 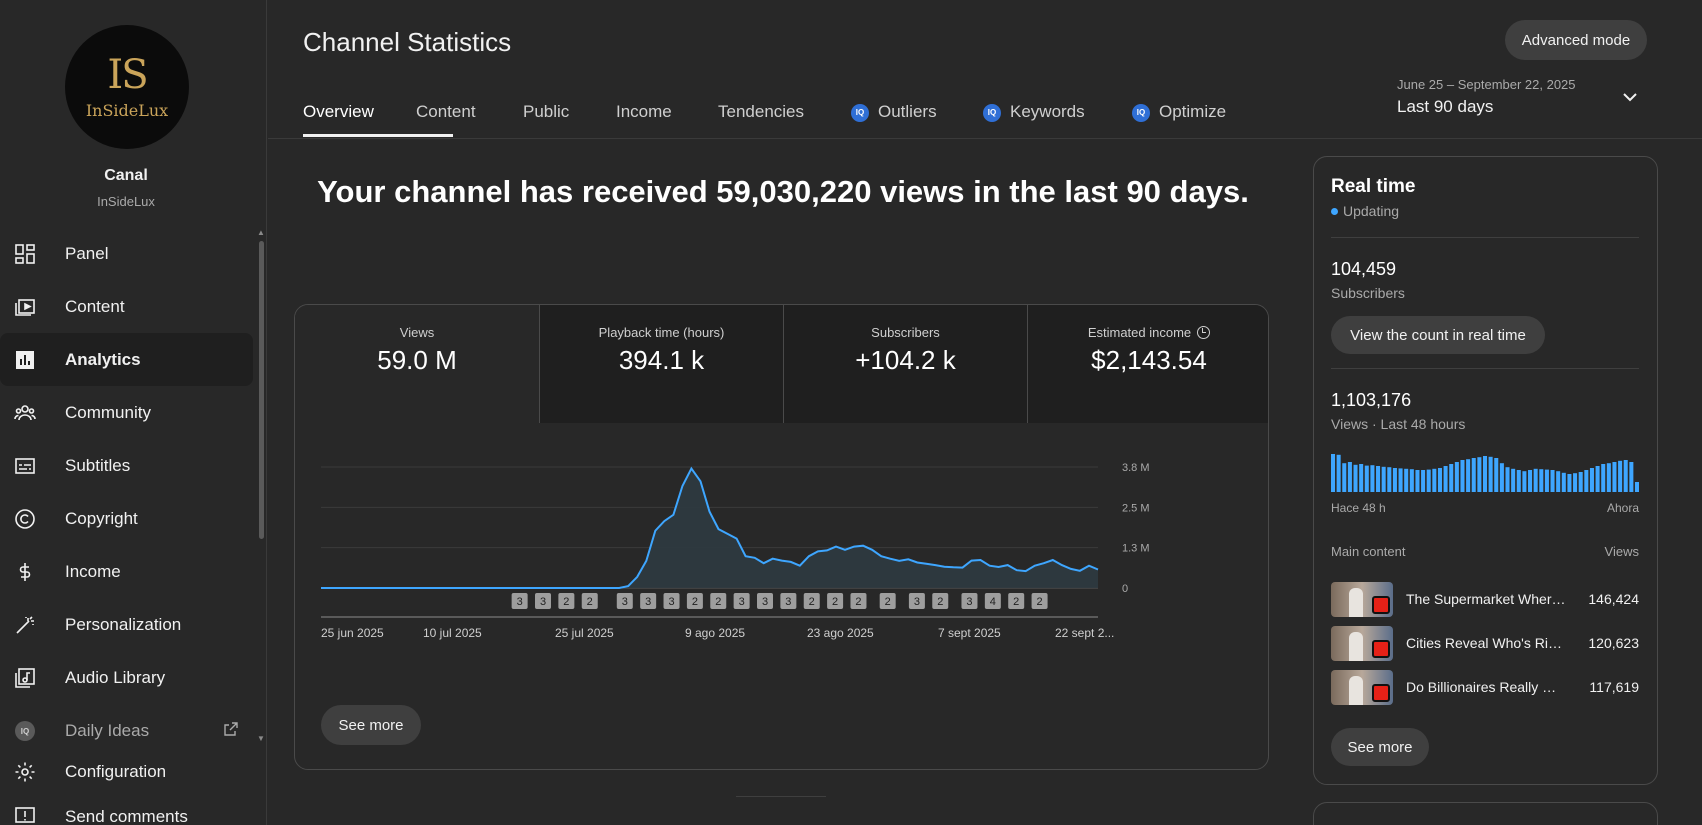 What do you see at coordinates (1485, 600) in the screenshot?
I see `list-item: The Supermarket Where... 146,424` at bounding box center [1485, 600].